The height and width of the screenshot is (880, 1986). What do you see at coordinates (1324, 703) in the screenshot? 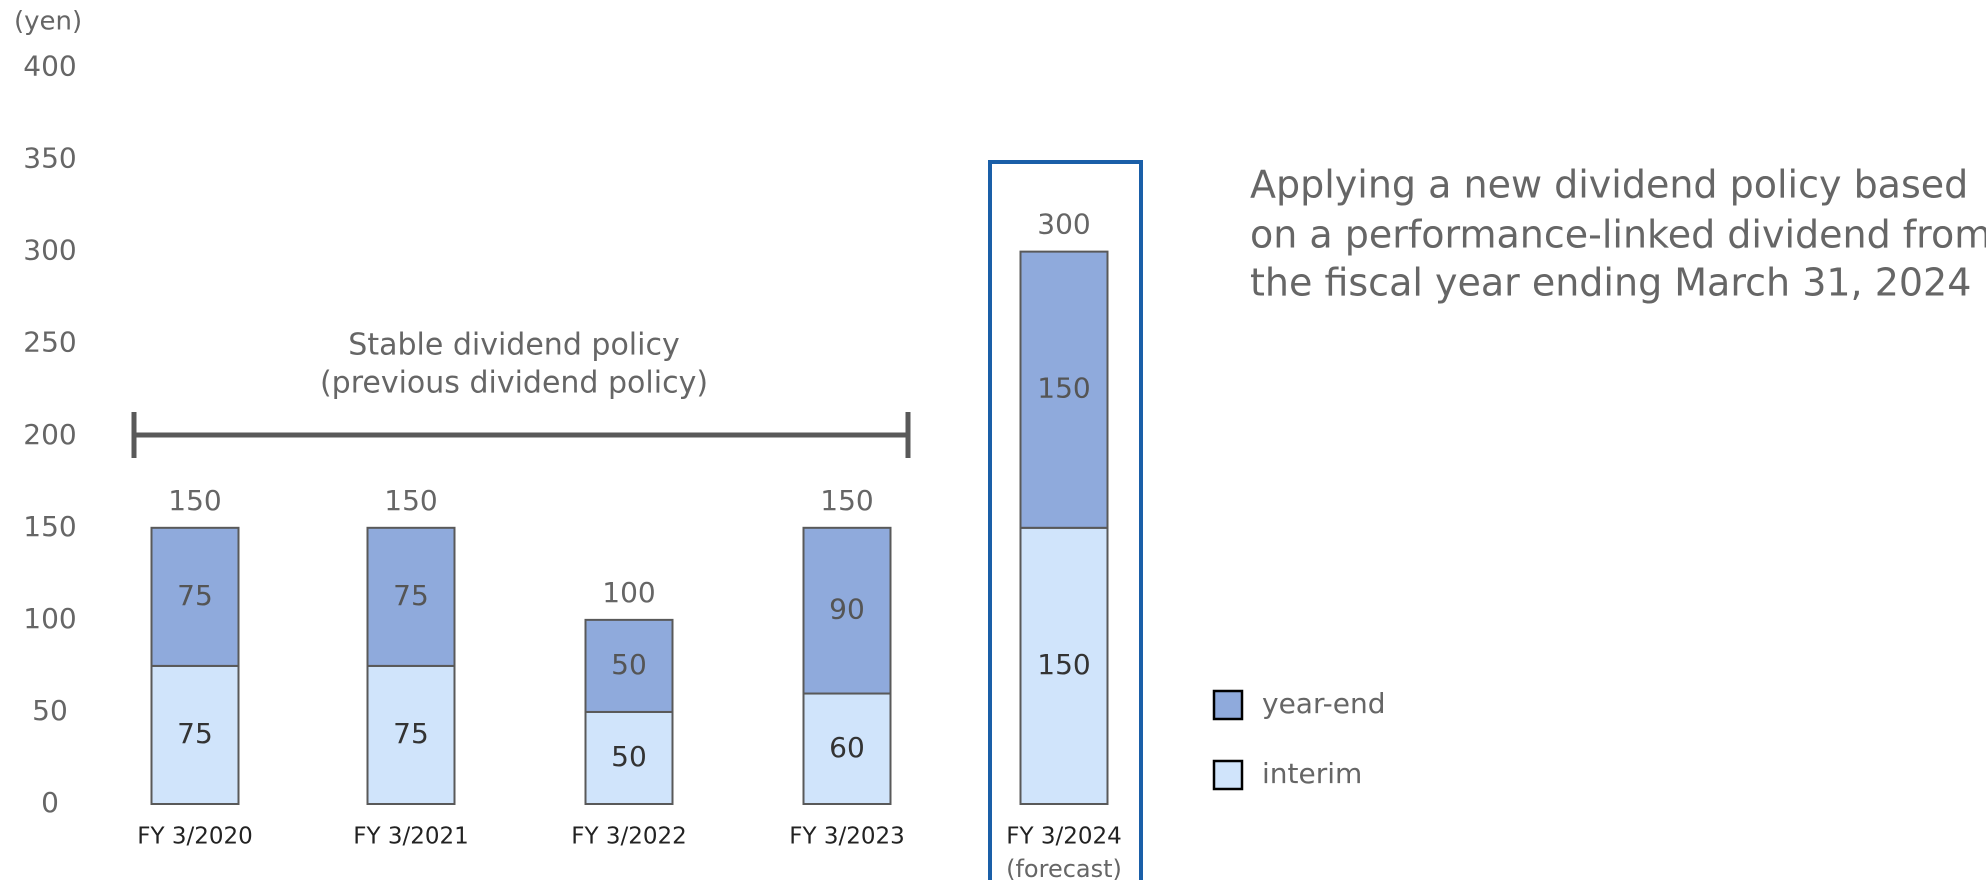
I see `legend-label: year-end` at bounding box center [1324, 703].